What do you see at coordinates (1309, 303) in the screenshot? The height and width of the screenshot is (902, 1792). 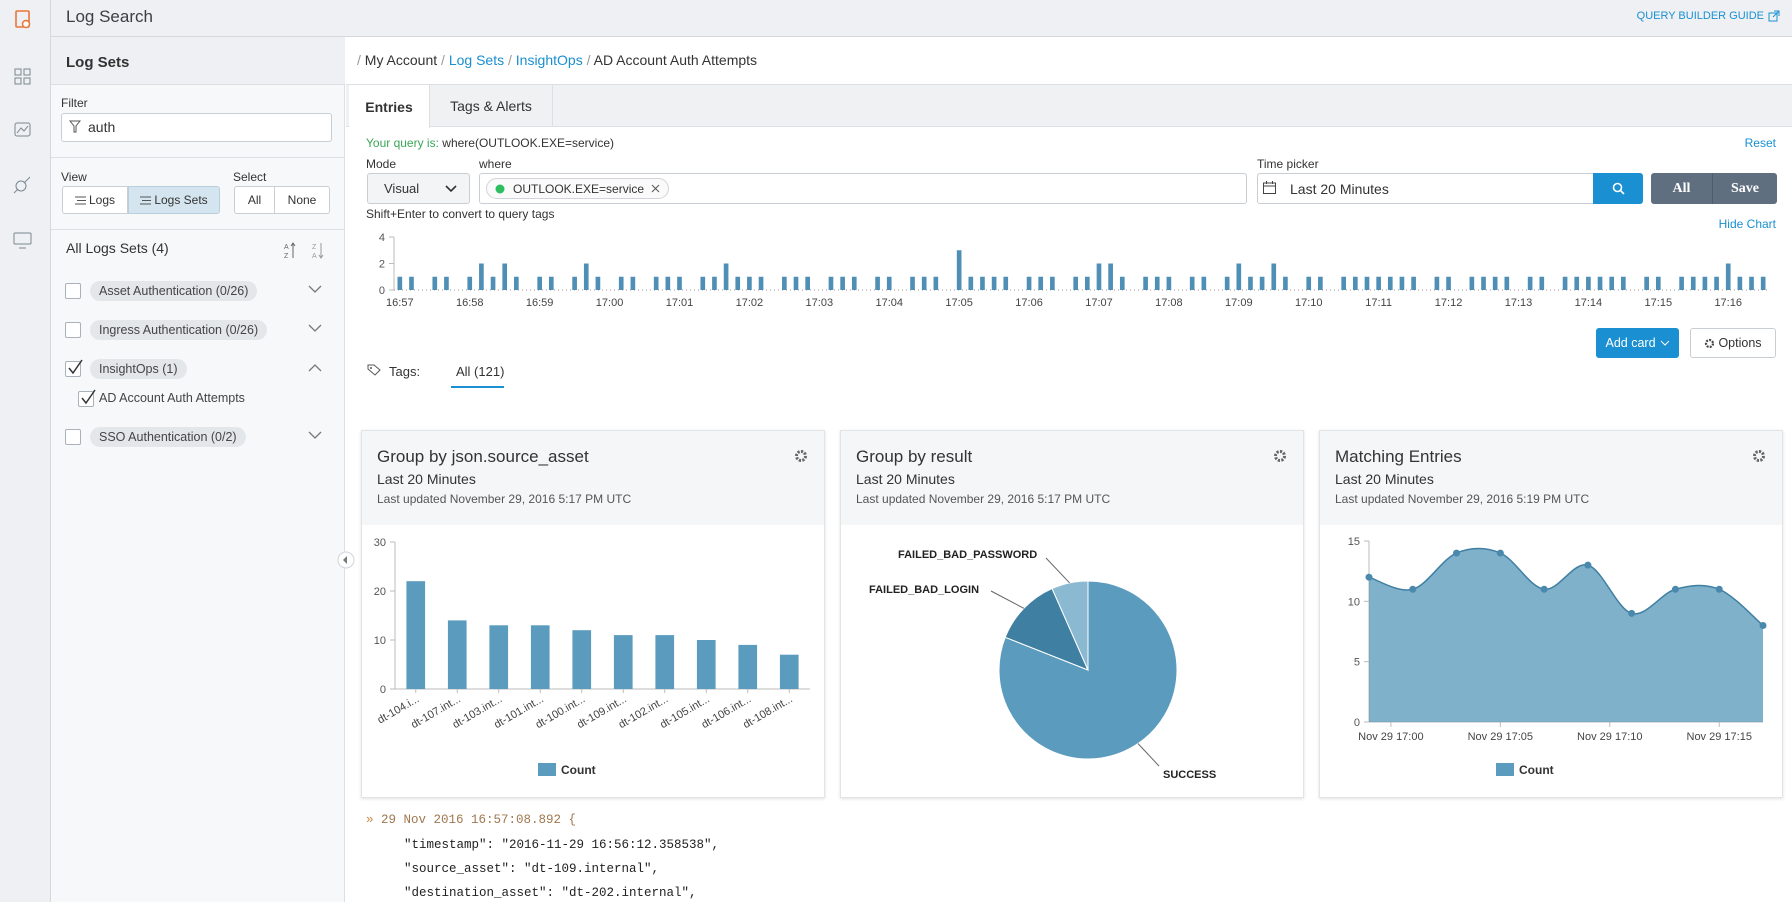 I see `x-tick-label: 17:10` at bounding box center [1309, 303].